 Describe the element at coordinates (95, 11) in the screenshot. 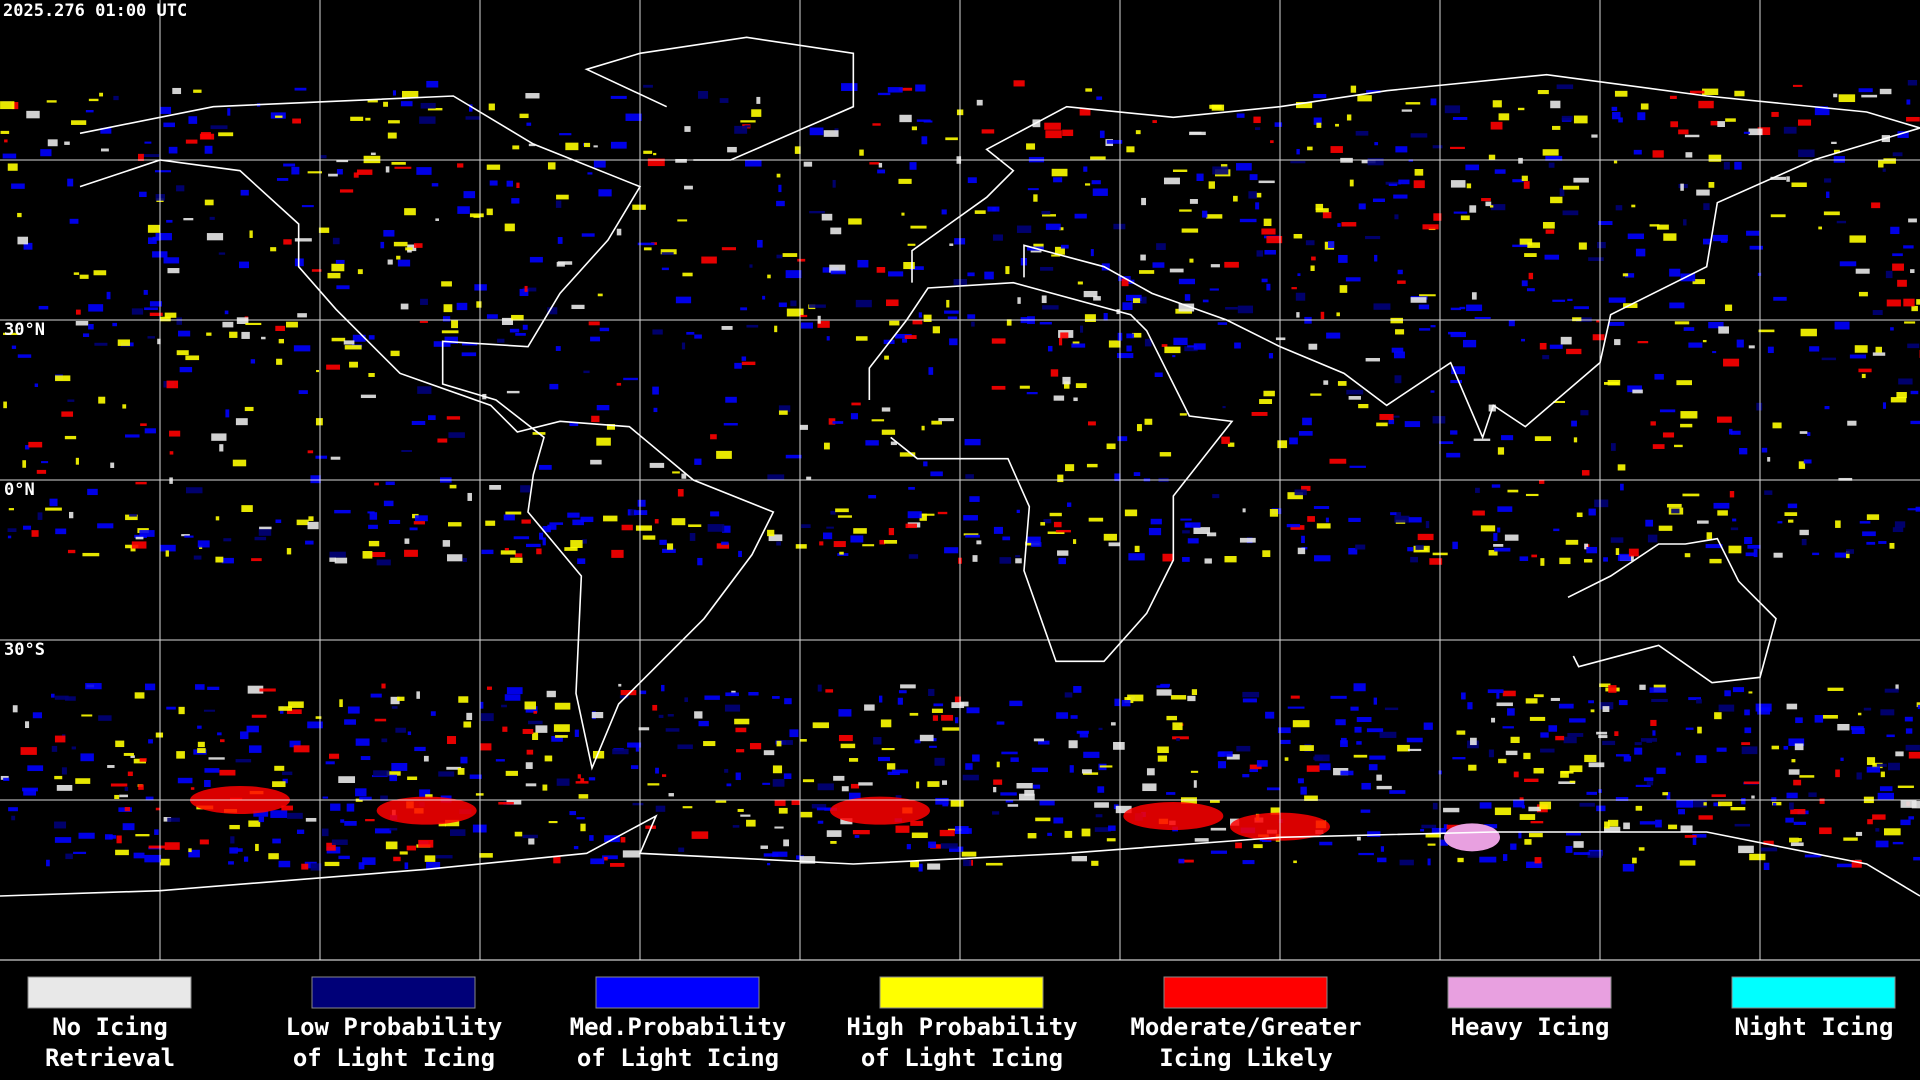

I see `timestamp: 2025.276 01:00 UTC` at that location.